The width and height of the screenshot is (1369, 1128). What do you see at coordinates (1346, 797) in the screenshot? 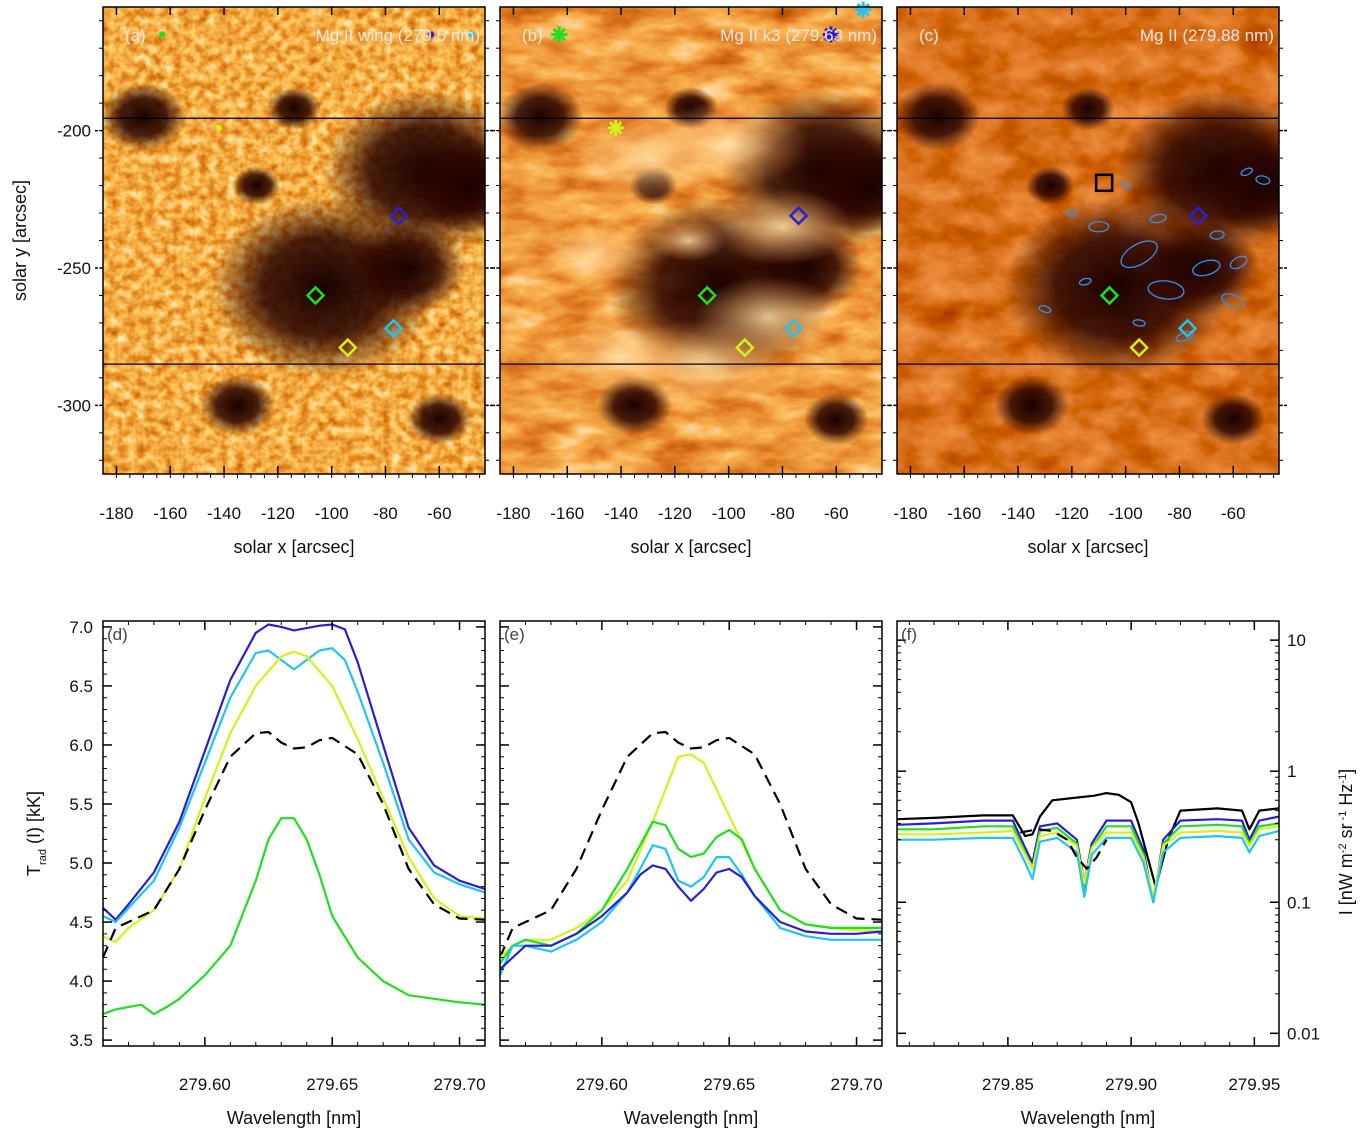
I see `ylabel-part-4: Hz` at bounding box center [1346, 797].